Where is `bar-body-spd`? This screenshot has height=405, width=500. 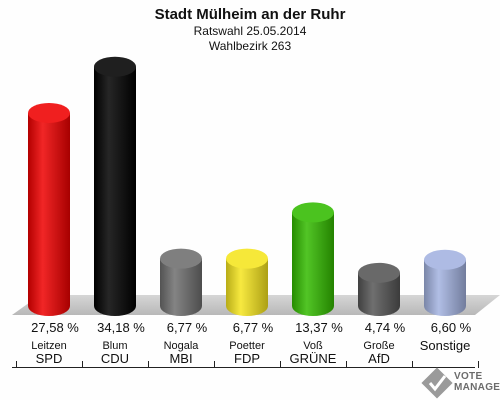 bar-body-spd is located at coordinates (49, 214).